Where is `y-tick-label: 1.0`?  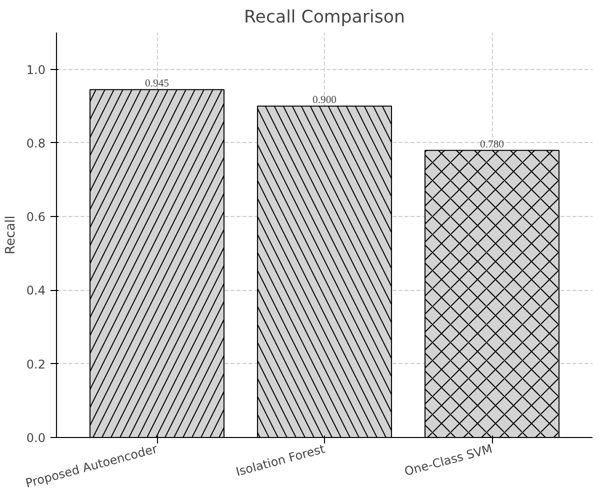 y-tick-label: 1.0 is located at coordinates (36, 69).